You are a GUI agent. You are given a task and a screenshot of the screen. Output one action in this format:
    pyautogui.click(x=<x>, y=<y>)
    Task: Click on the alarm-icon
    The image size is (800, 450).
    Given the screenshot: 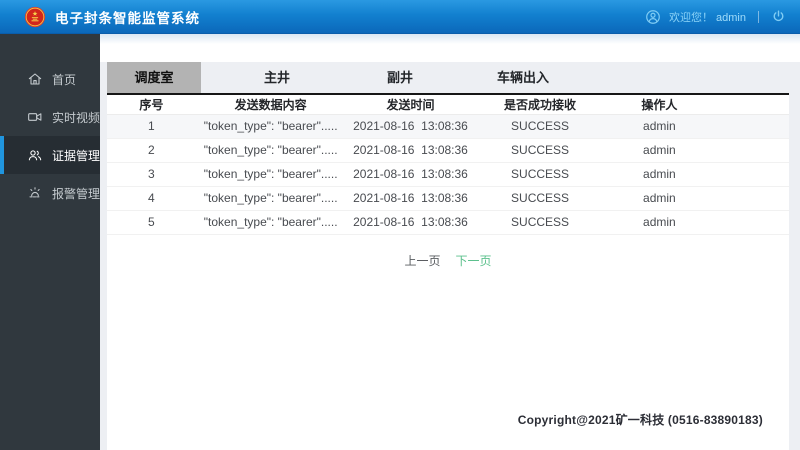 What is the action you would take?
    pyautogui.click(x=35, y=192)
    